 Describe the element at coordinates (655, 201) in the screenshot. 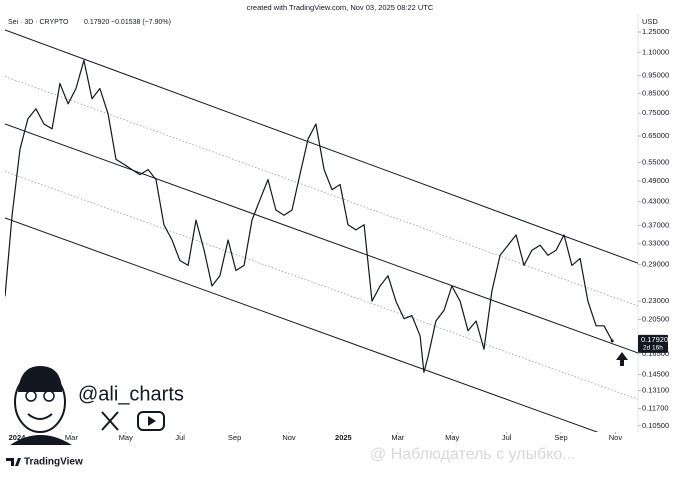

I see `y-tick-label: 0.43000` at that location.